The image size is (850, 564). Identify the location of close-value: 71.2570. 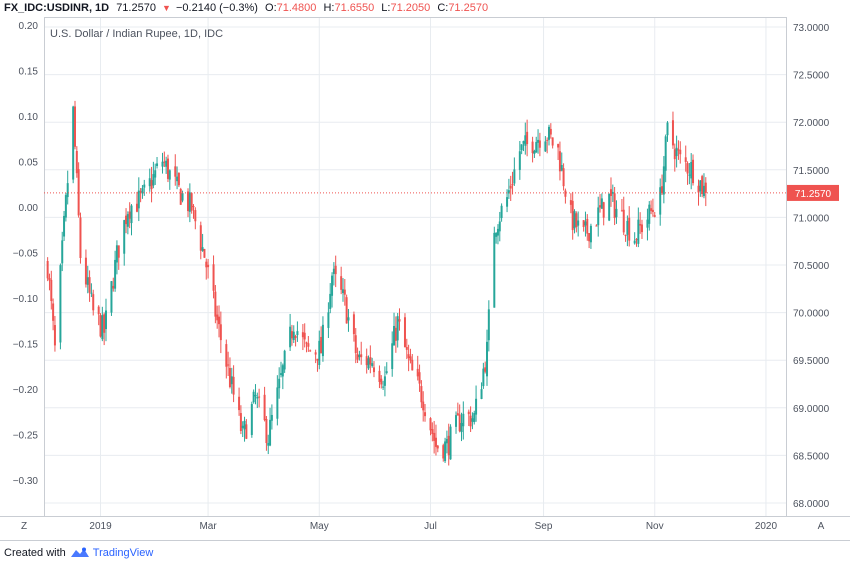
(468, 8).